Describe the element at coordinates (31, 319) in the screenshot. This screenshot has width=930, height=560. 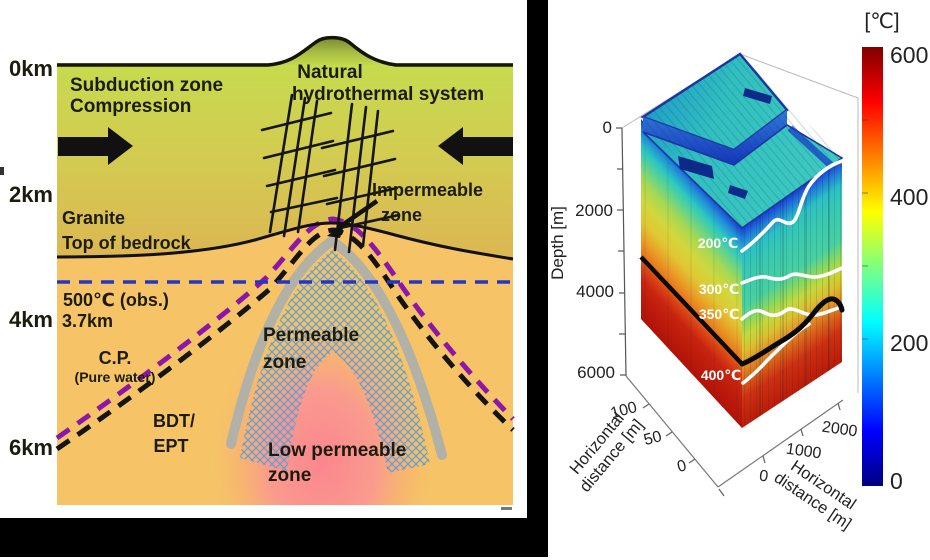
I see `depth-label-4km: 4km` at that location.